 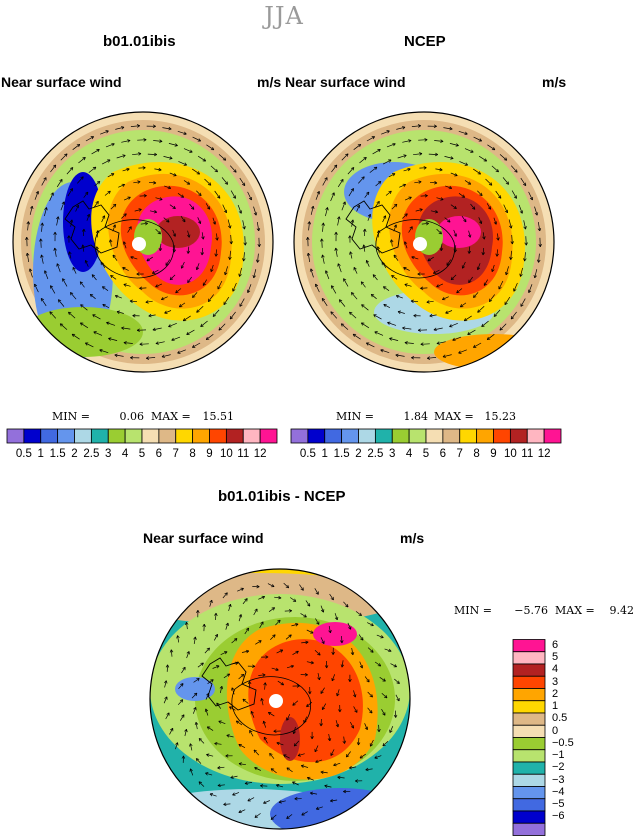 I want to click on panel3-map-pole, so click(x=276, y=701).